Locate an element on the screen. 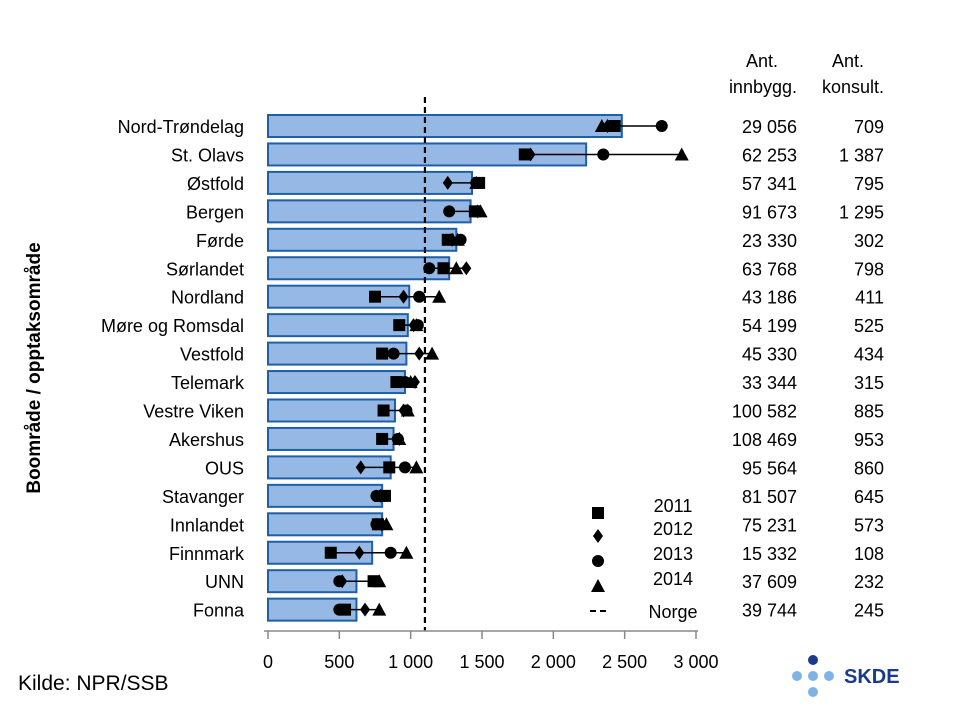 The width and height of the screenshot is (957, 708). category-label: Telemark is located at coordinates (208, 383).